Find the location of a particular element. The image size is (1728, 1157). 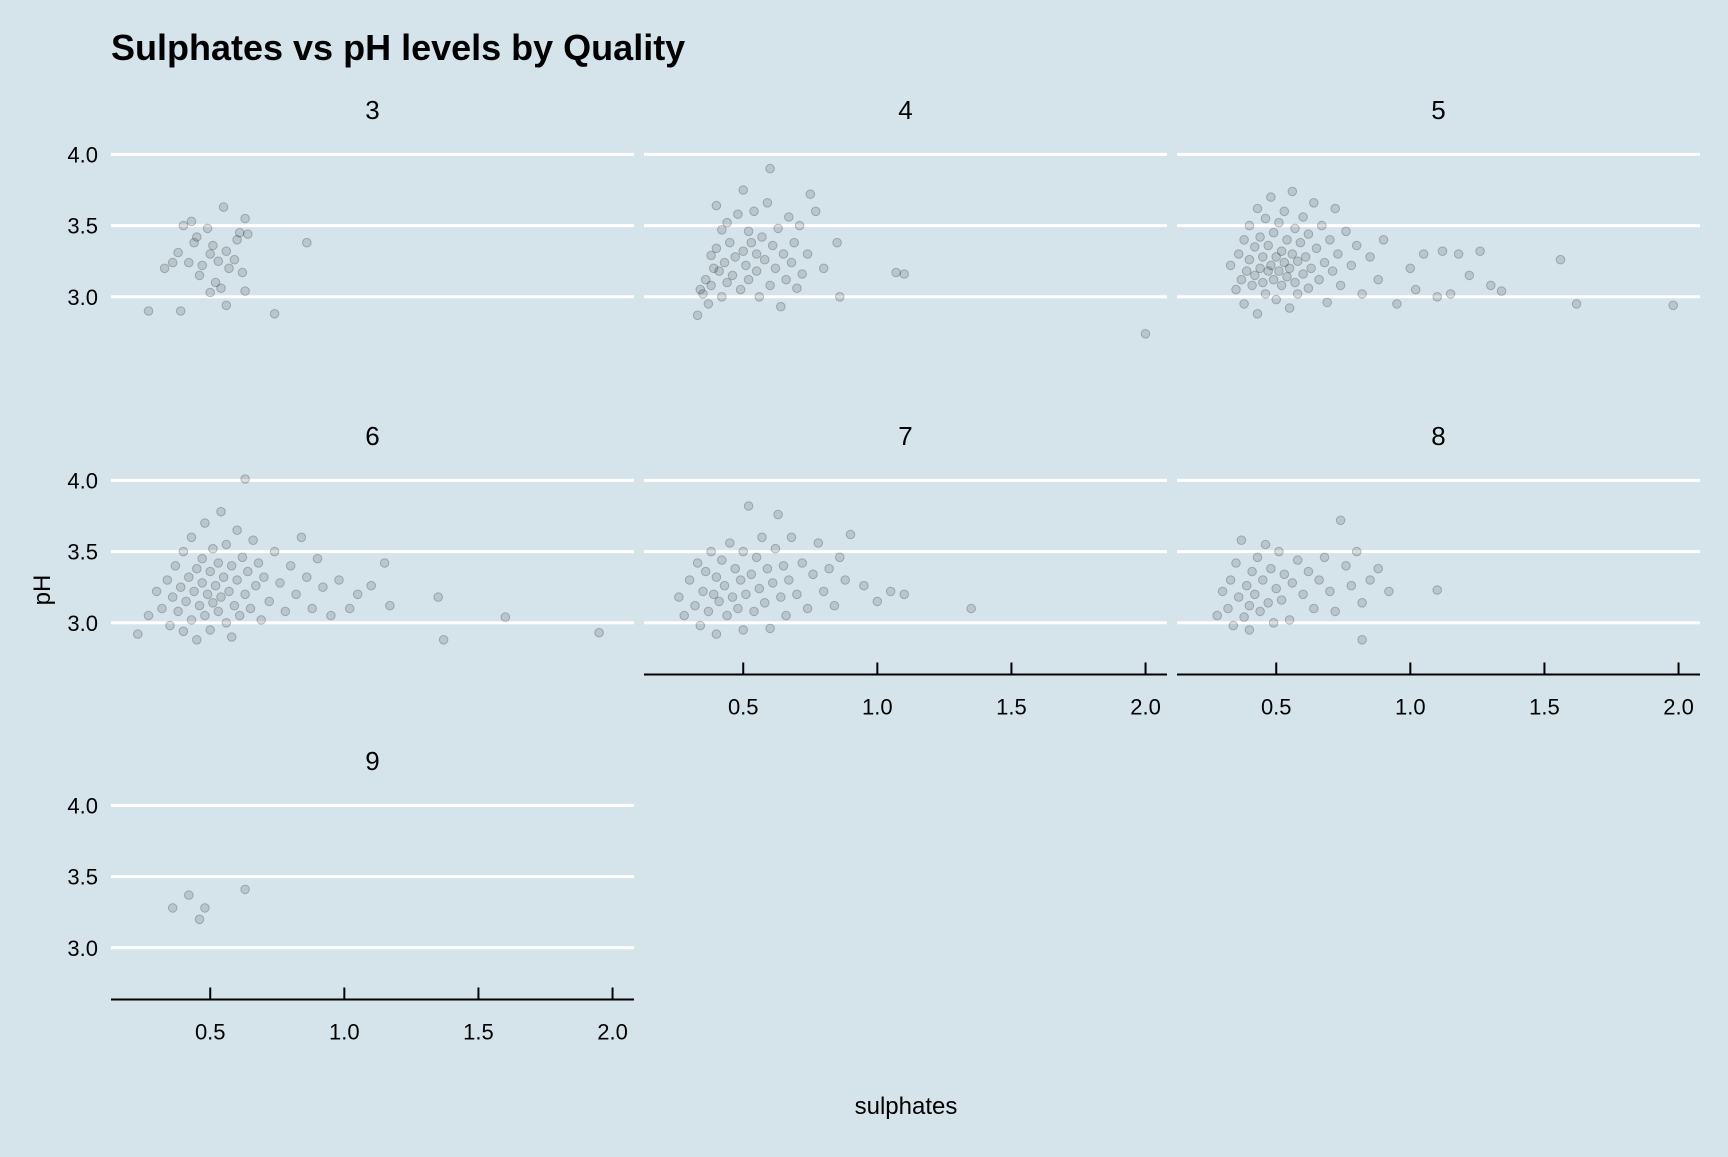

facet-panel-7: 7 0.5 1.0 1.5 2.0 is located at coordinates (905, 570).